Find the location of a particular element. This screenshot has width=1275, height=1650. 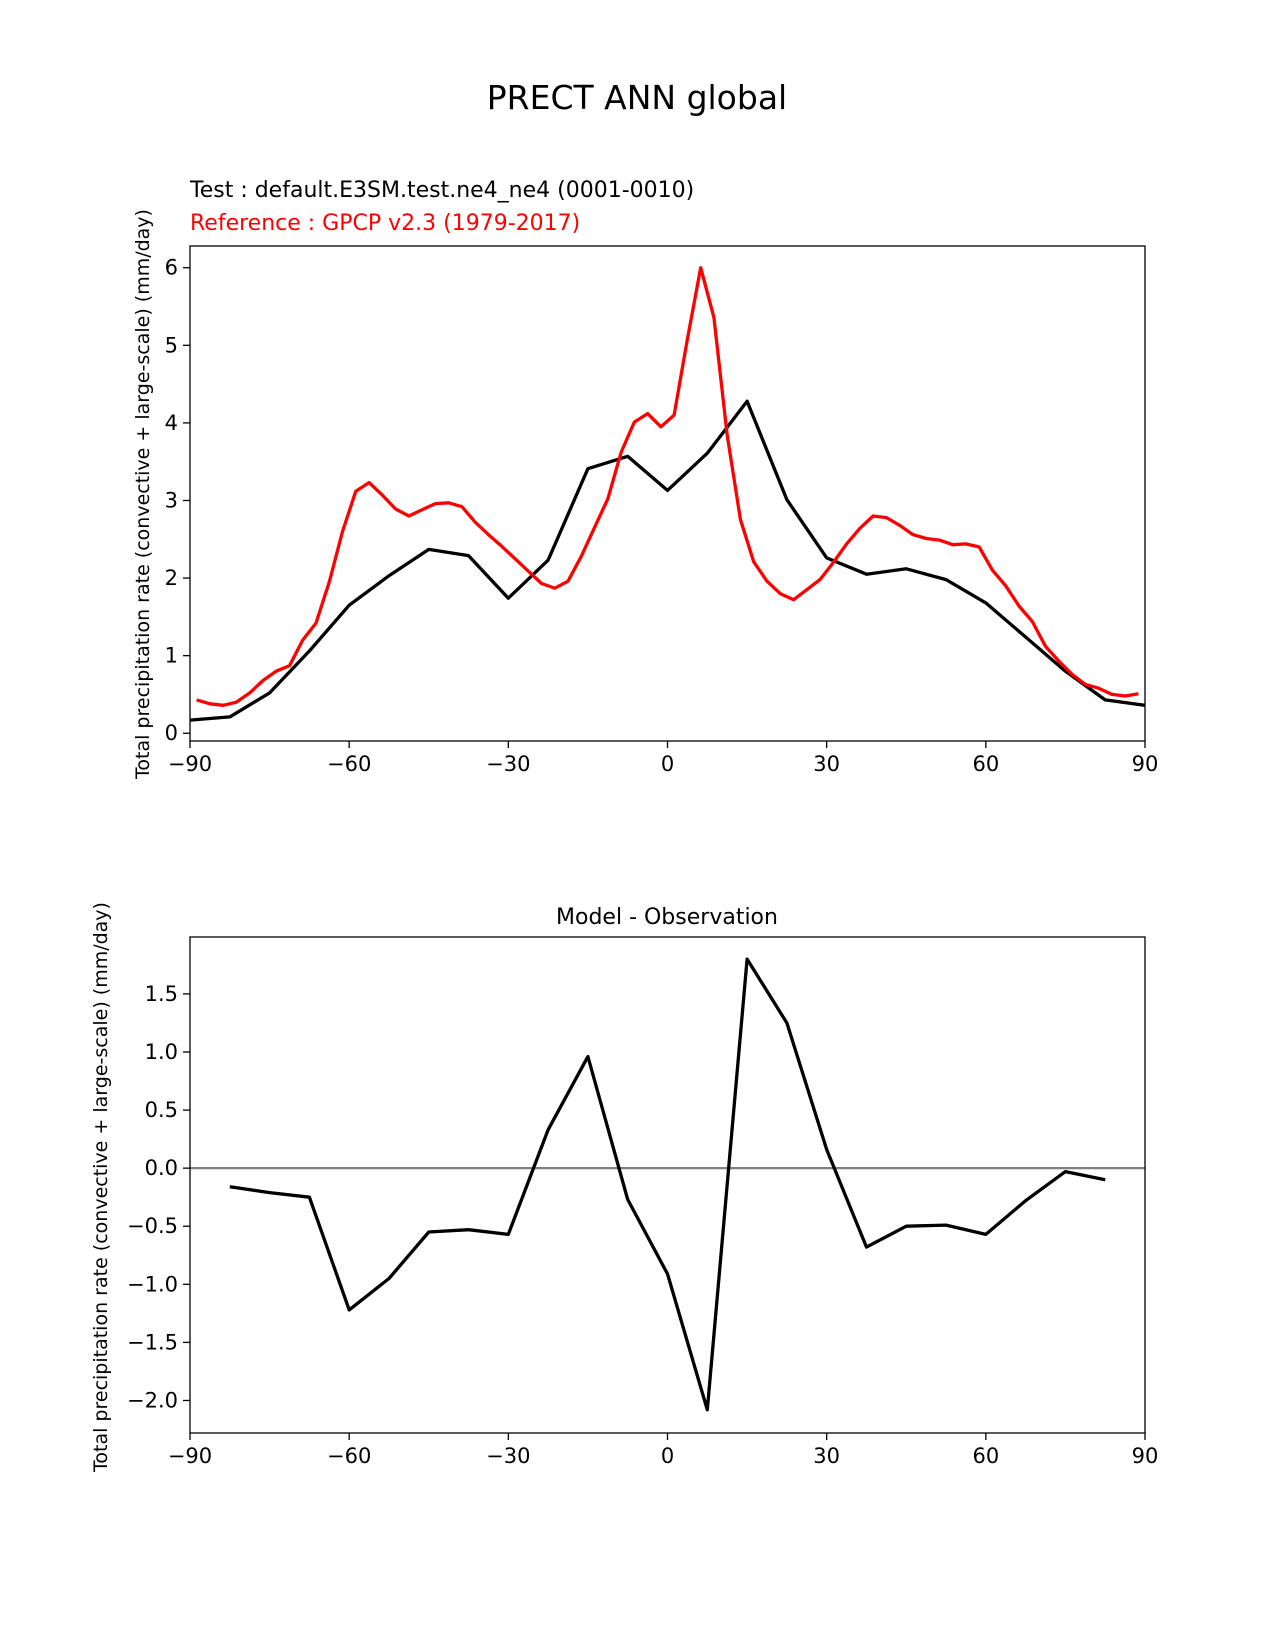

y-tick-label: −1.0 is located at coordinates (152, 1284).